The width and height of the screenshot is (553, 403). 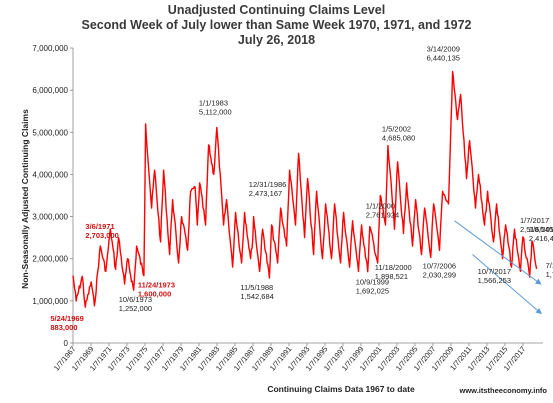 What do you see at coordinates (66, 343) in the screenshot?
I see `y-tick-label: 0` at bounding box center [66, 343].